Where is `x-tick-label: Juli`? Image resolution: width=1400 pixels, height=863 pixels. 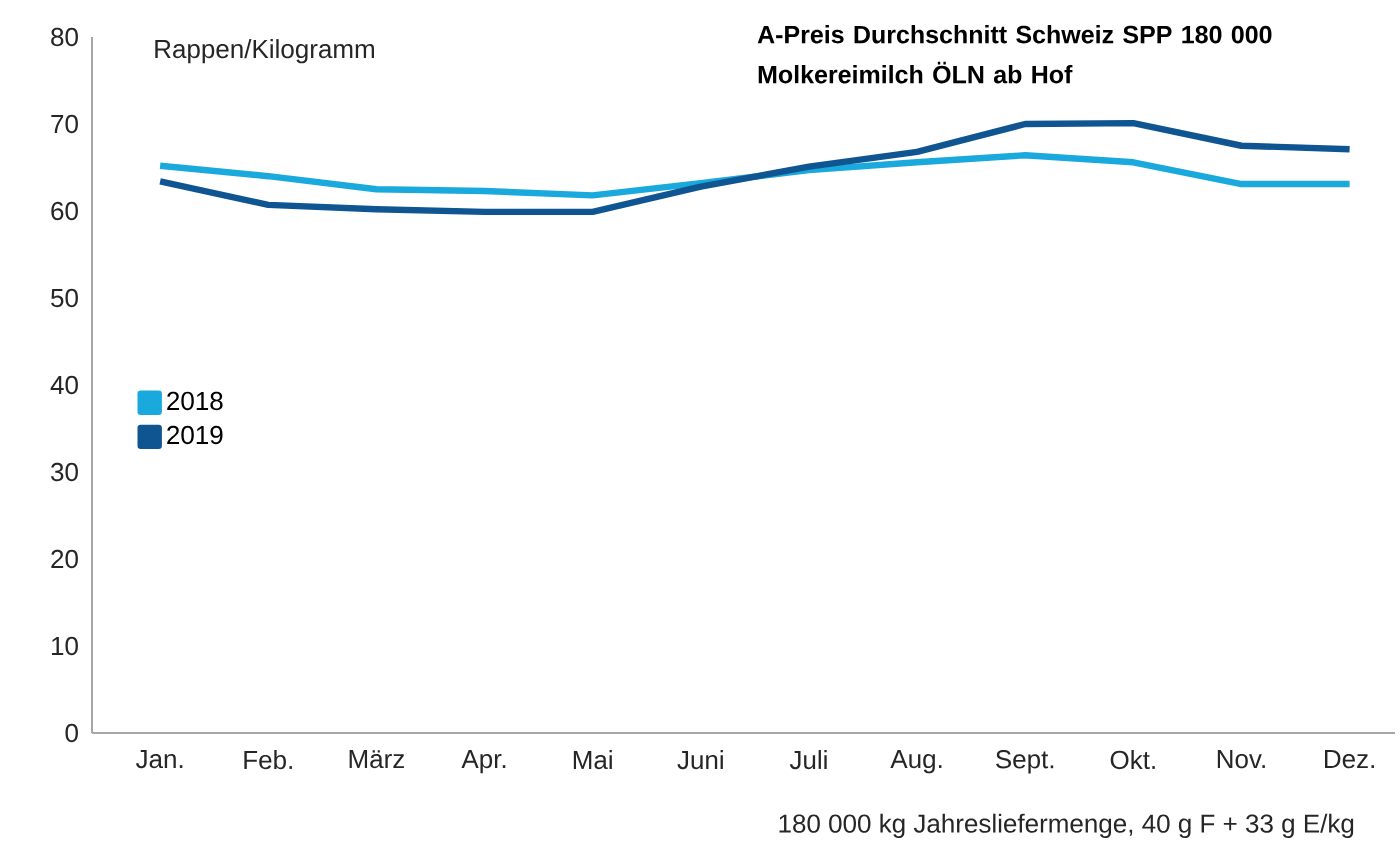 x-tick-label: Juli is located at coordinates (808, 760).